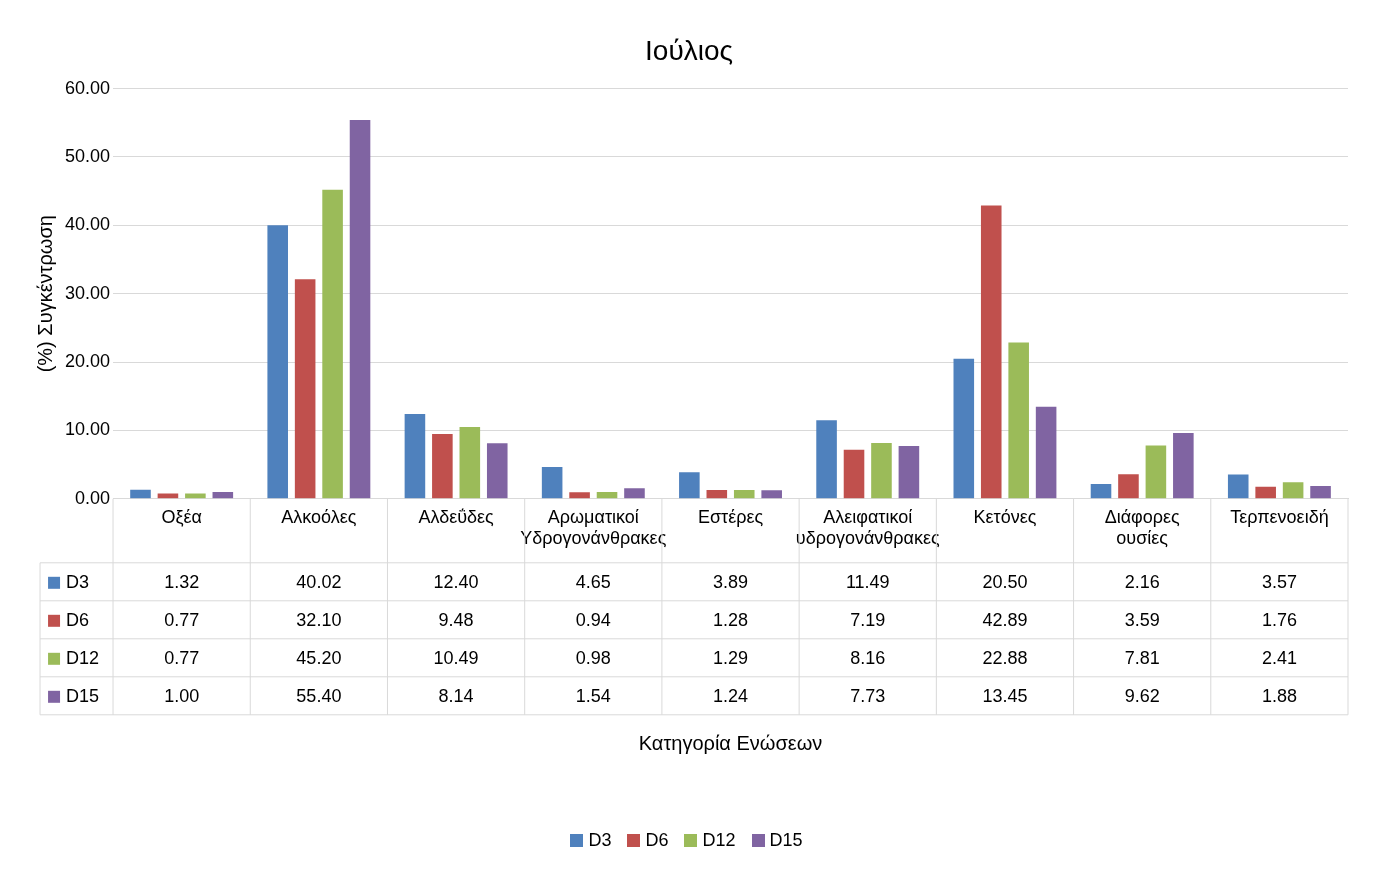 This screenshot has height=874, width=1373. Describe the element at coordinates (1005, 695) in the screenshot. I see `data-label: 13.45` at that location.